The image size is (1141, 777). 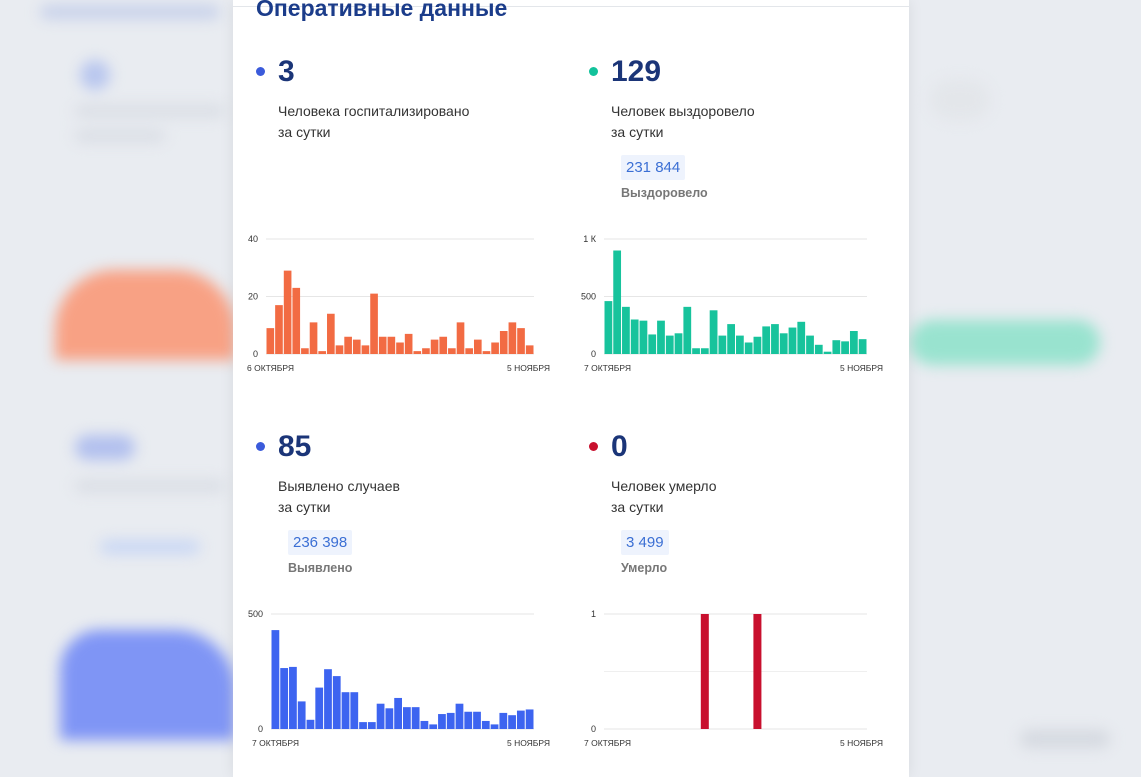 What do you see at coordinates (571, 6) in the screenshot?
I see `top-divider` at bounding box center [571, 6].